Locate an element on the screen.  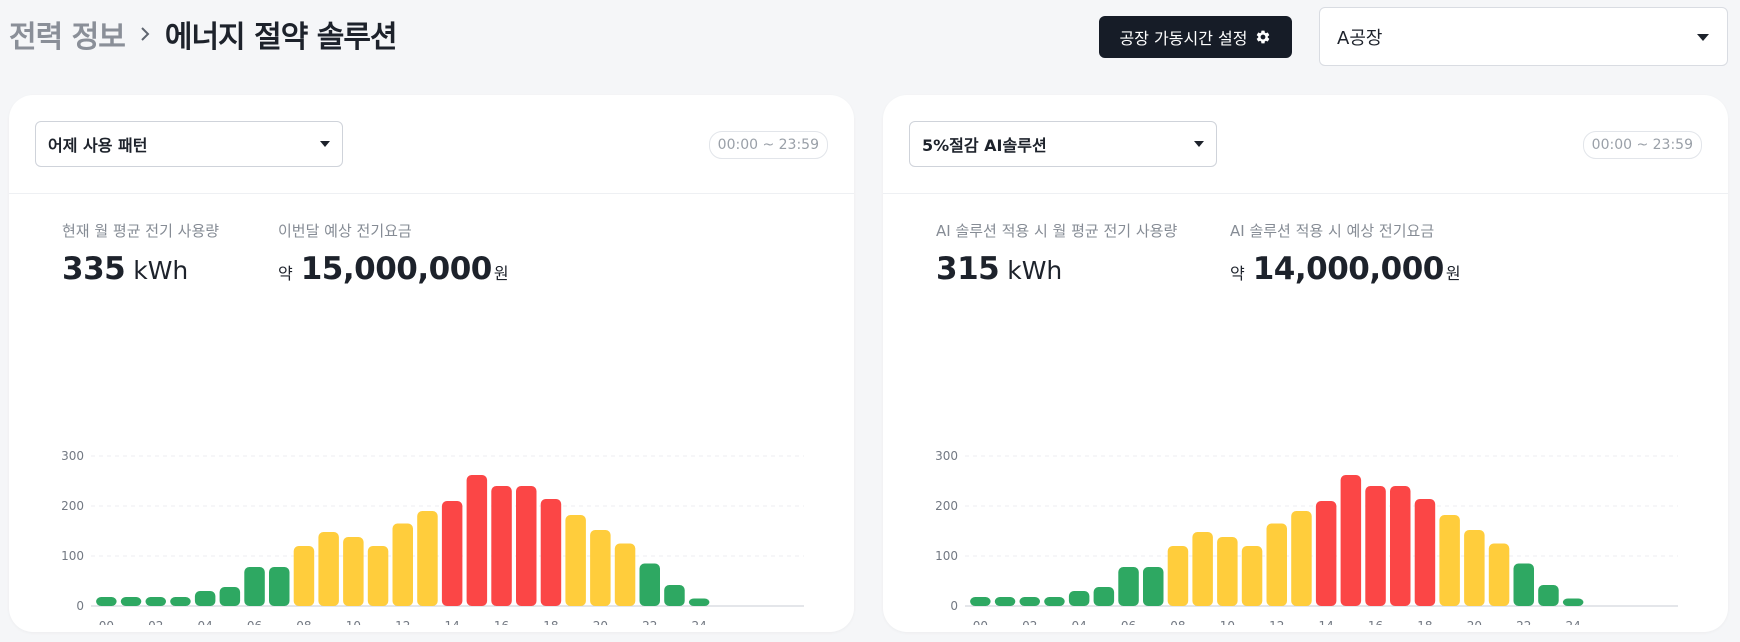
ai-expected-bill-value: 14,000,000 is located at coordinates (1348, 269).